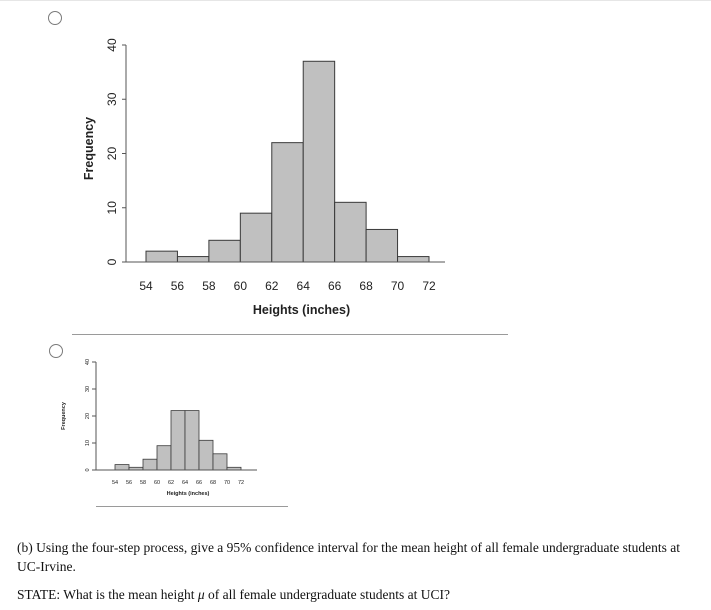 This screenshot has width=711, height=610. I want to click on chart2-y-tick-label: 20, so click(88, 416).